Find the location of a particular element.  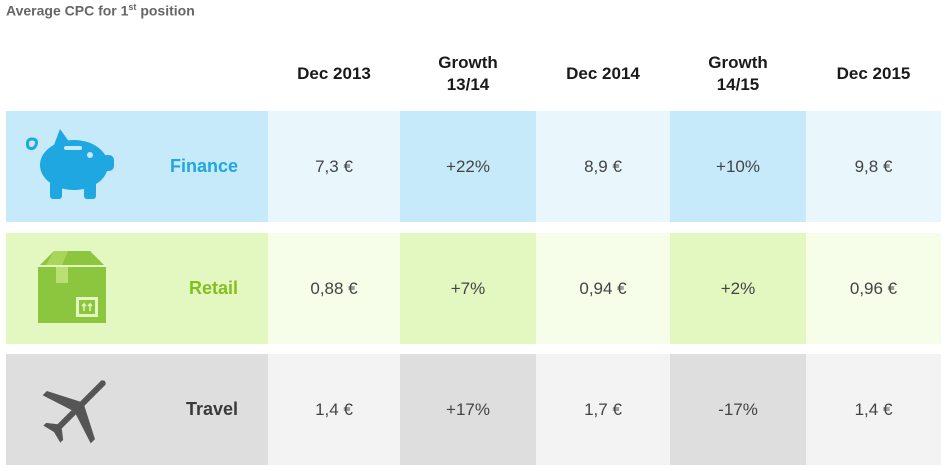

growth-cell: -17% is located at coordinates (738, 409).